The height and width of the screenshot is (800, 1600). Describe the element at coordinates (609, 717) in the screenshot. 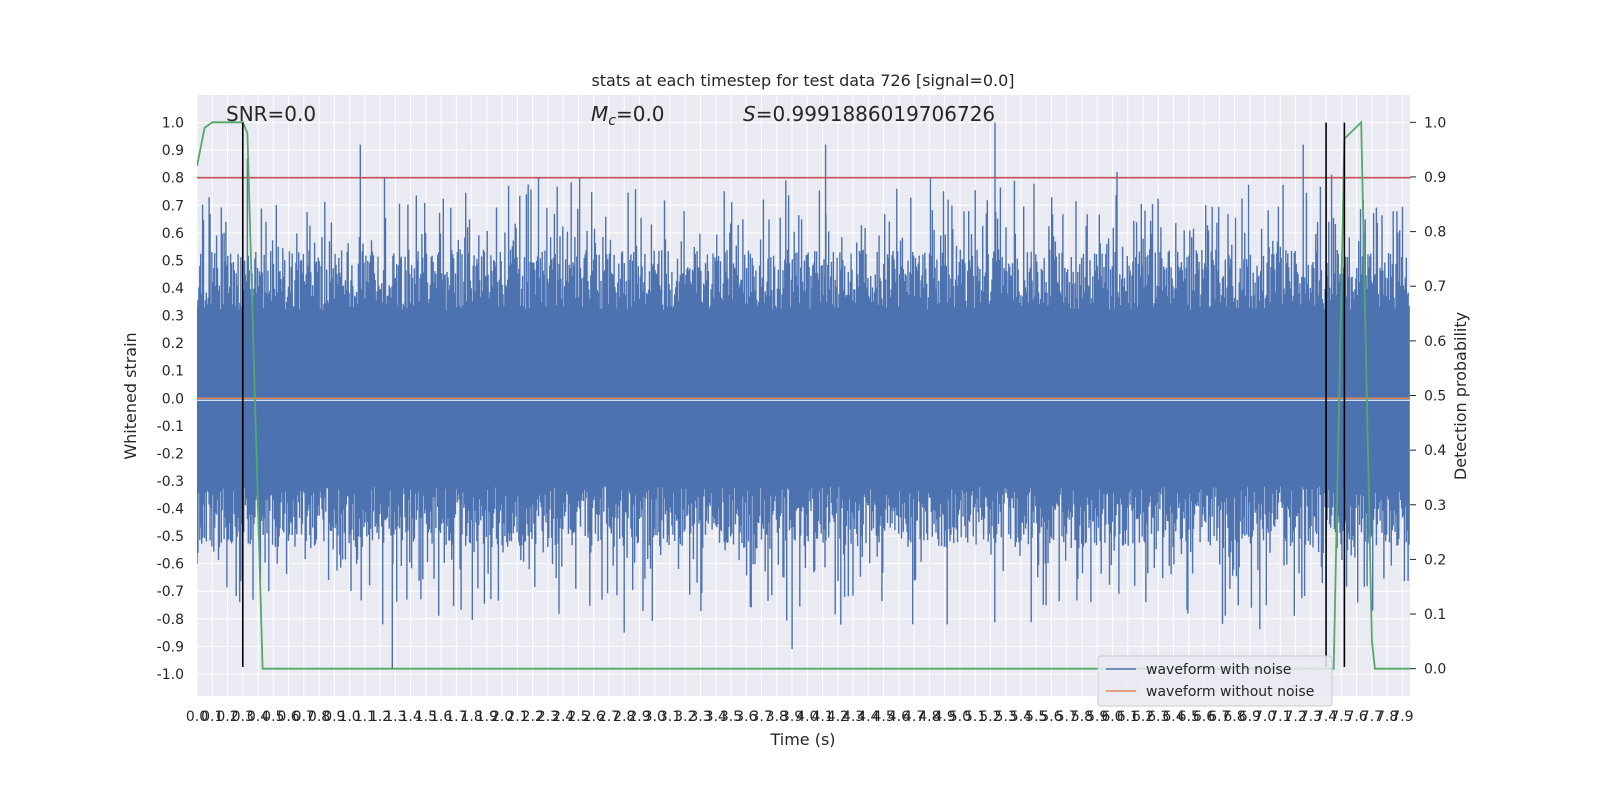

I see `x-tick-label: 2.7` at that location.